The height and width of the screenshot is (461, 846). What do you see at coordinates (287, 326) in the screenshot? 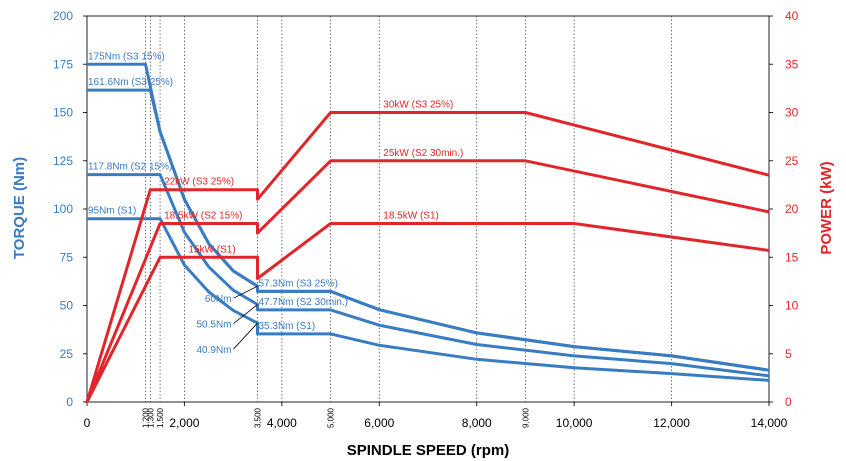
I see `torque-label: 35.3Nm (S1)` at bounding box center [287, 326].